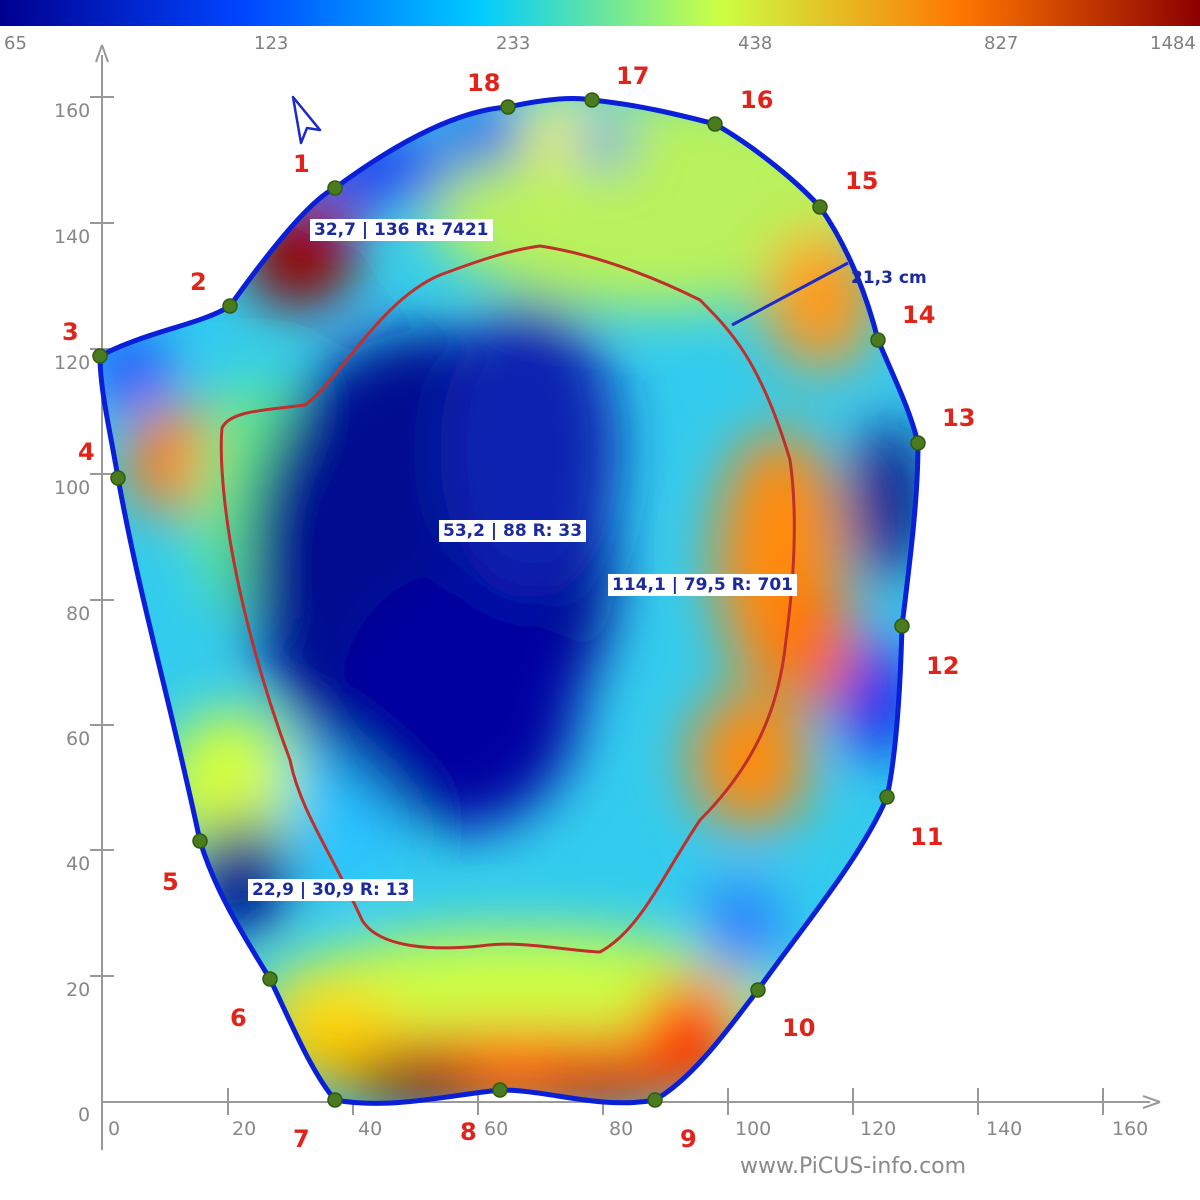 This screenshot has width=1200, height=1200. I want to click on distance-label: 21,3 cm, so click(889, 278).